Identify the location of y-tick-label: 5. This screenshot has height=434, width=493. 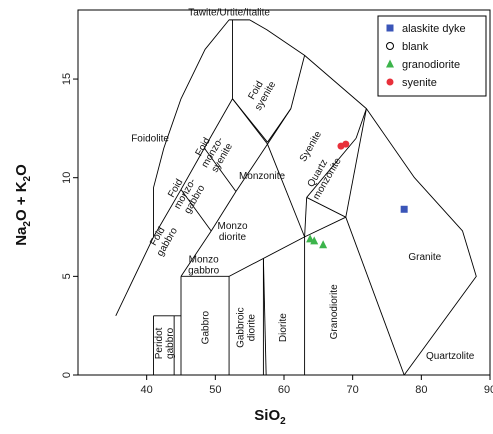
(67, 276).